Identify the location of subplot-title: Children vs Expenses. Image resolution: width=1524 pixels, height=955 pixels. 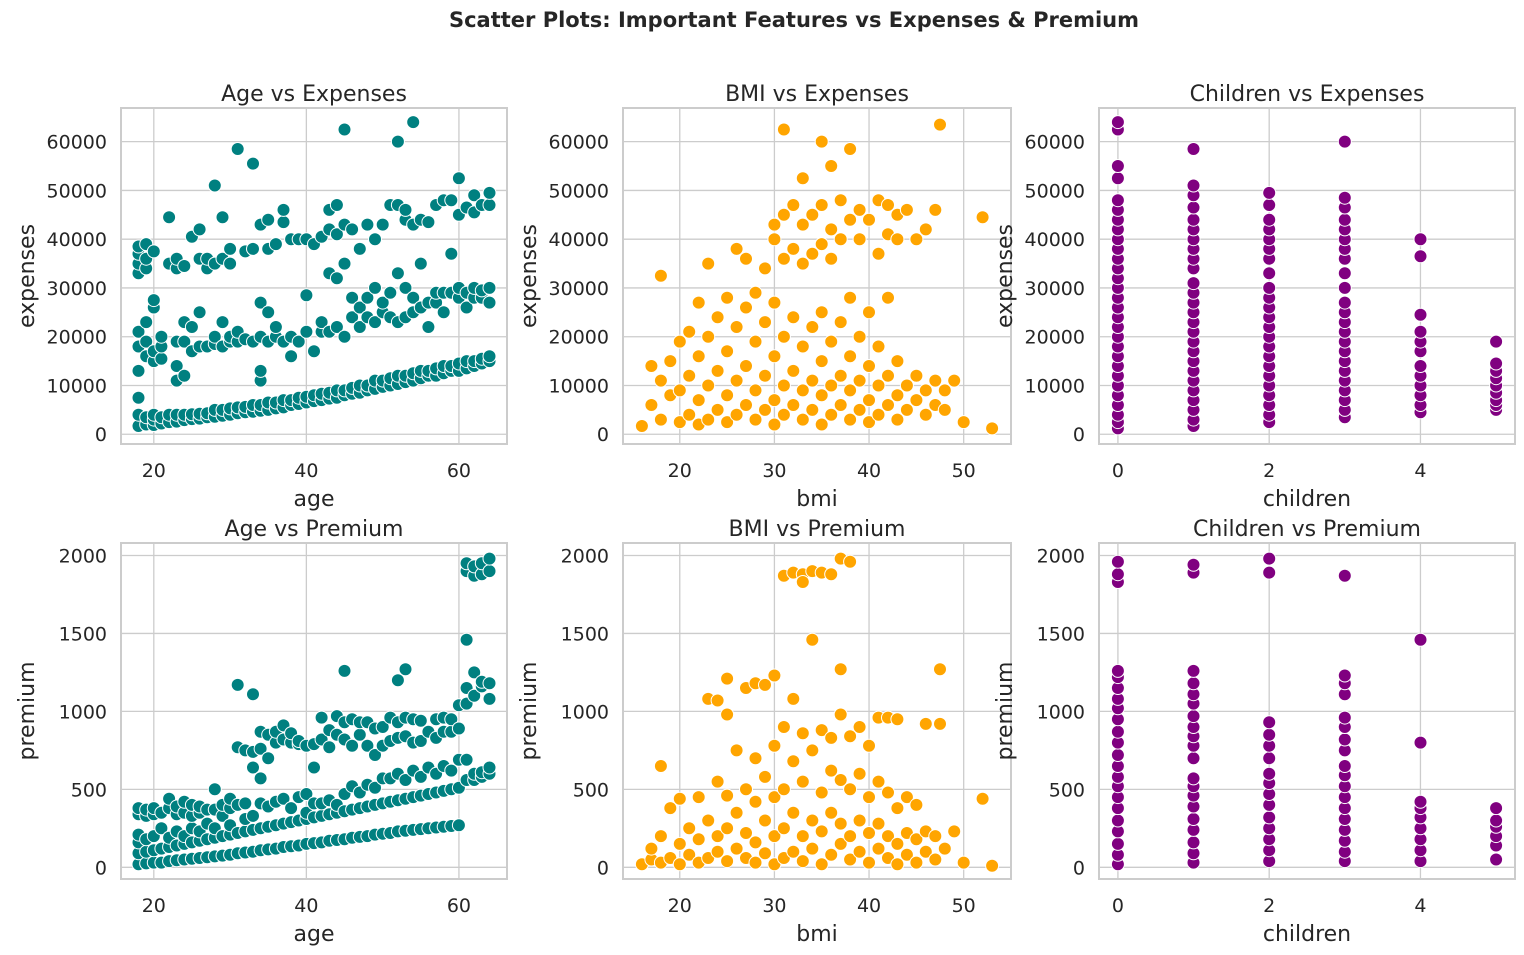
(1307, 94).